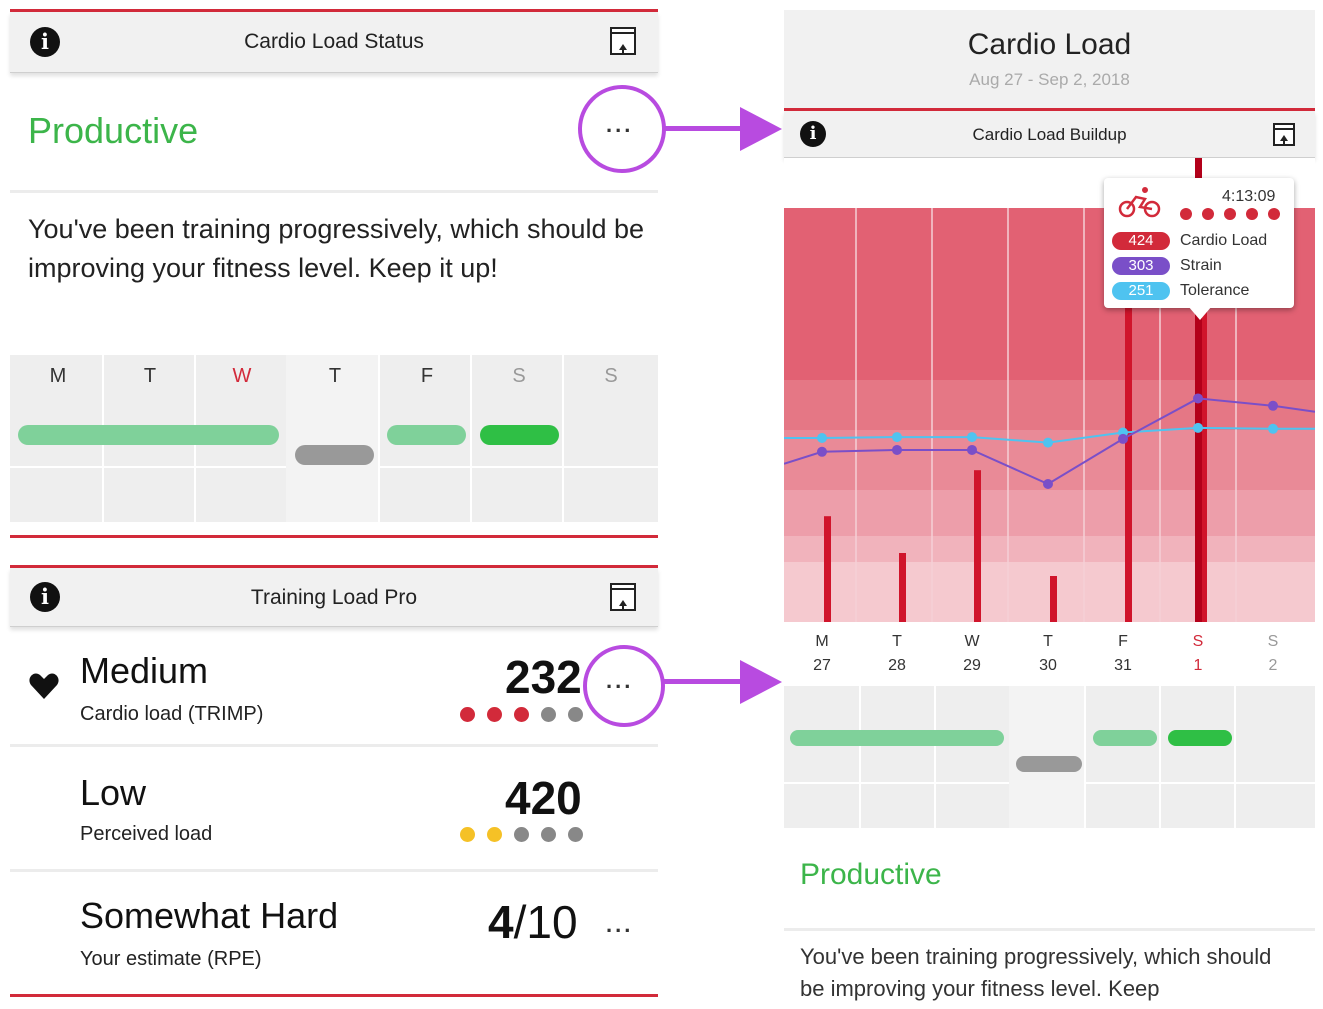 The width and height of the screenshot is (1323, 1009). I want to click on cycling-icon, so click(1140, 202).